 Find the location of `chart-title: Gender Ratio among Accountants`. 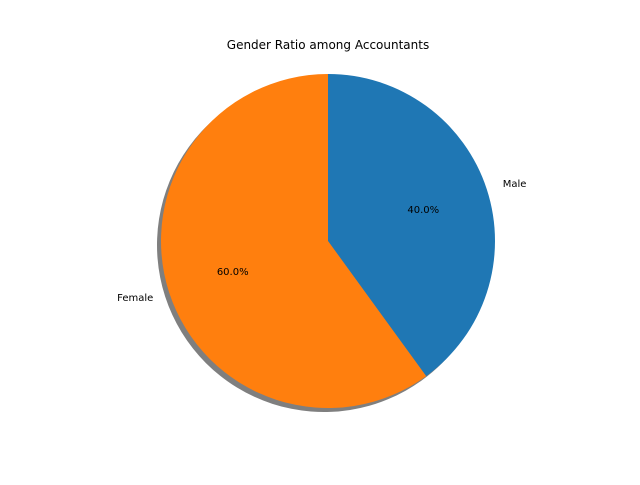

chart-title: Gender Ratio among Accountants is located at coordinates (328, 45).